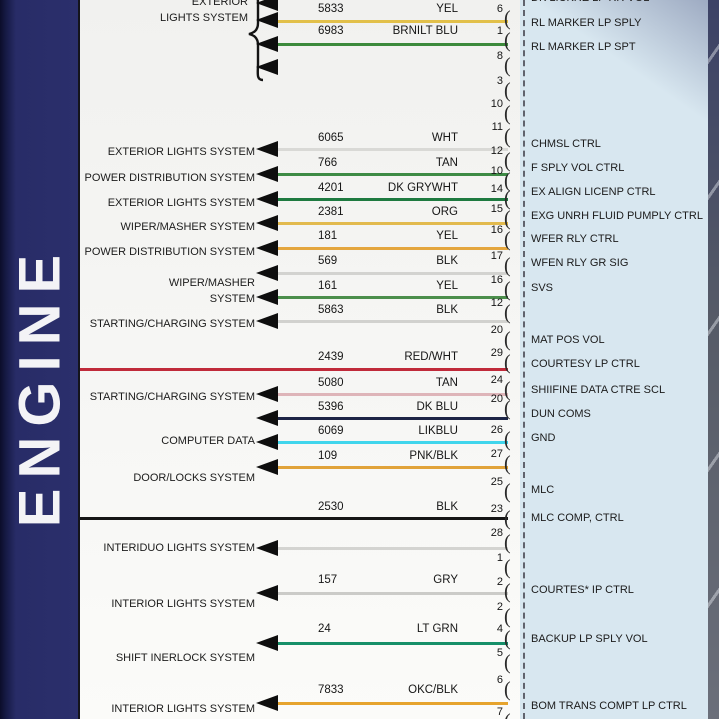 This screenshot has width=719, height=719. Describe the element at coordinates (496, 509) in the screenshot. I see `pin-number: 23` at that location.